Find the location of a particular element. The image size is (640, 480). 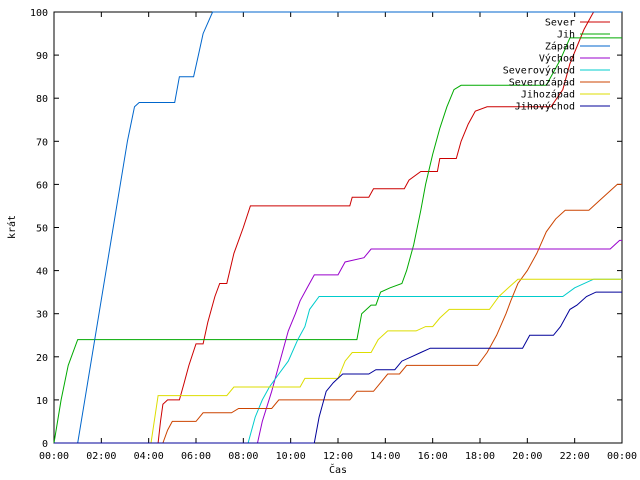

y-tick-label: 60 is located at coordinates (42, 185).